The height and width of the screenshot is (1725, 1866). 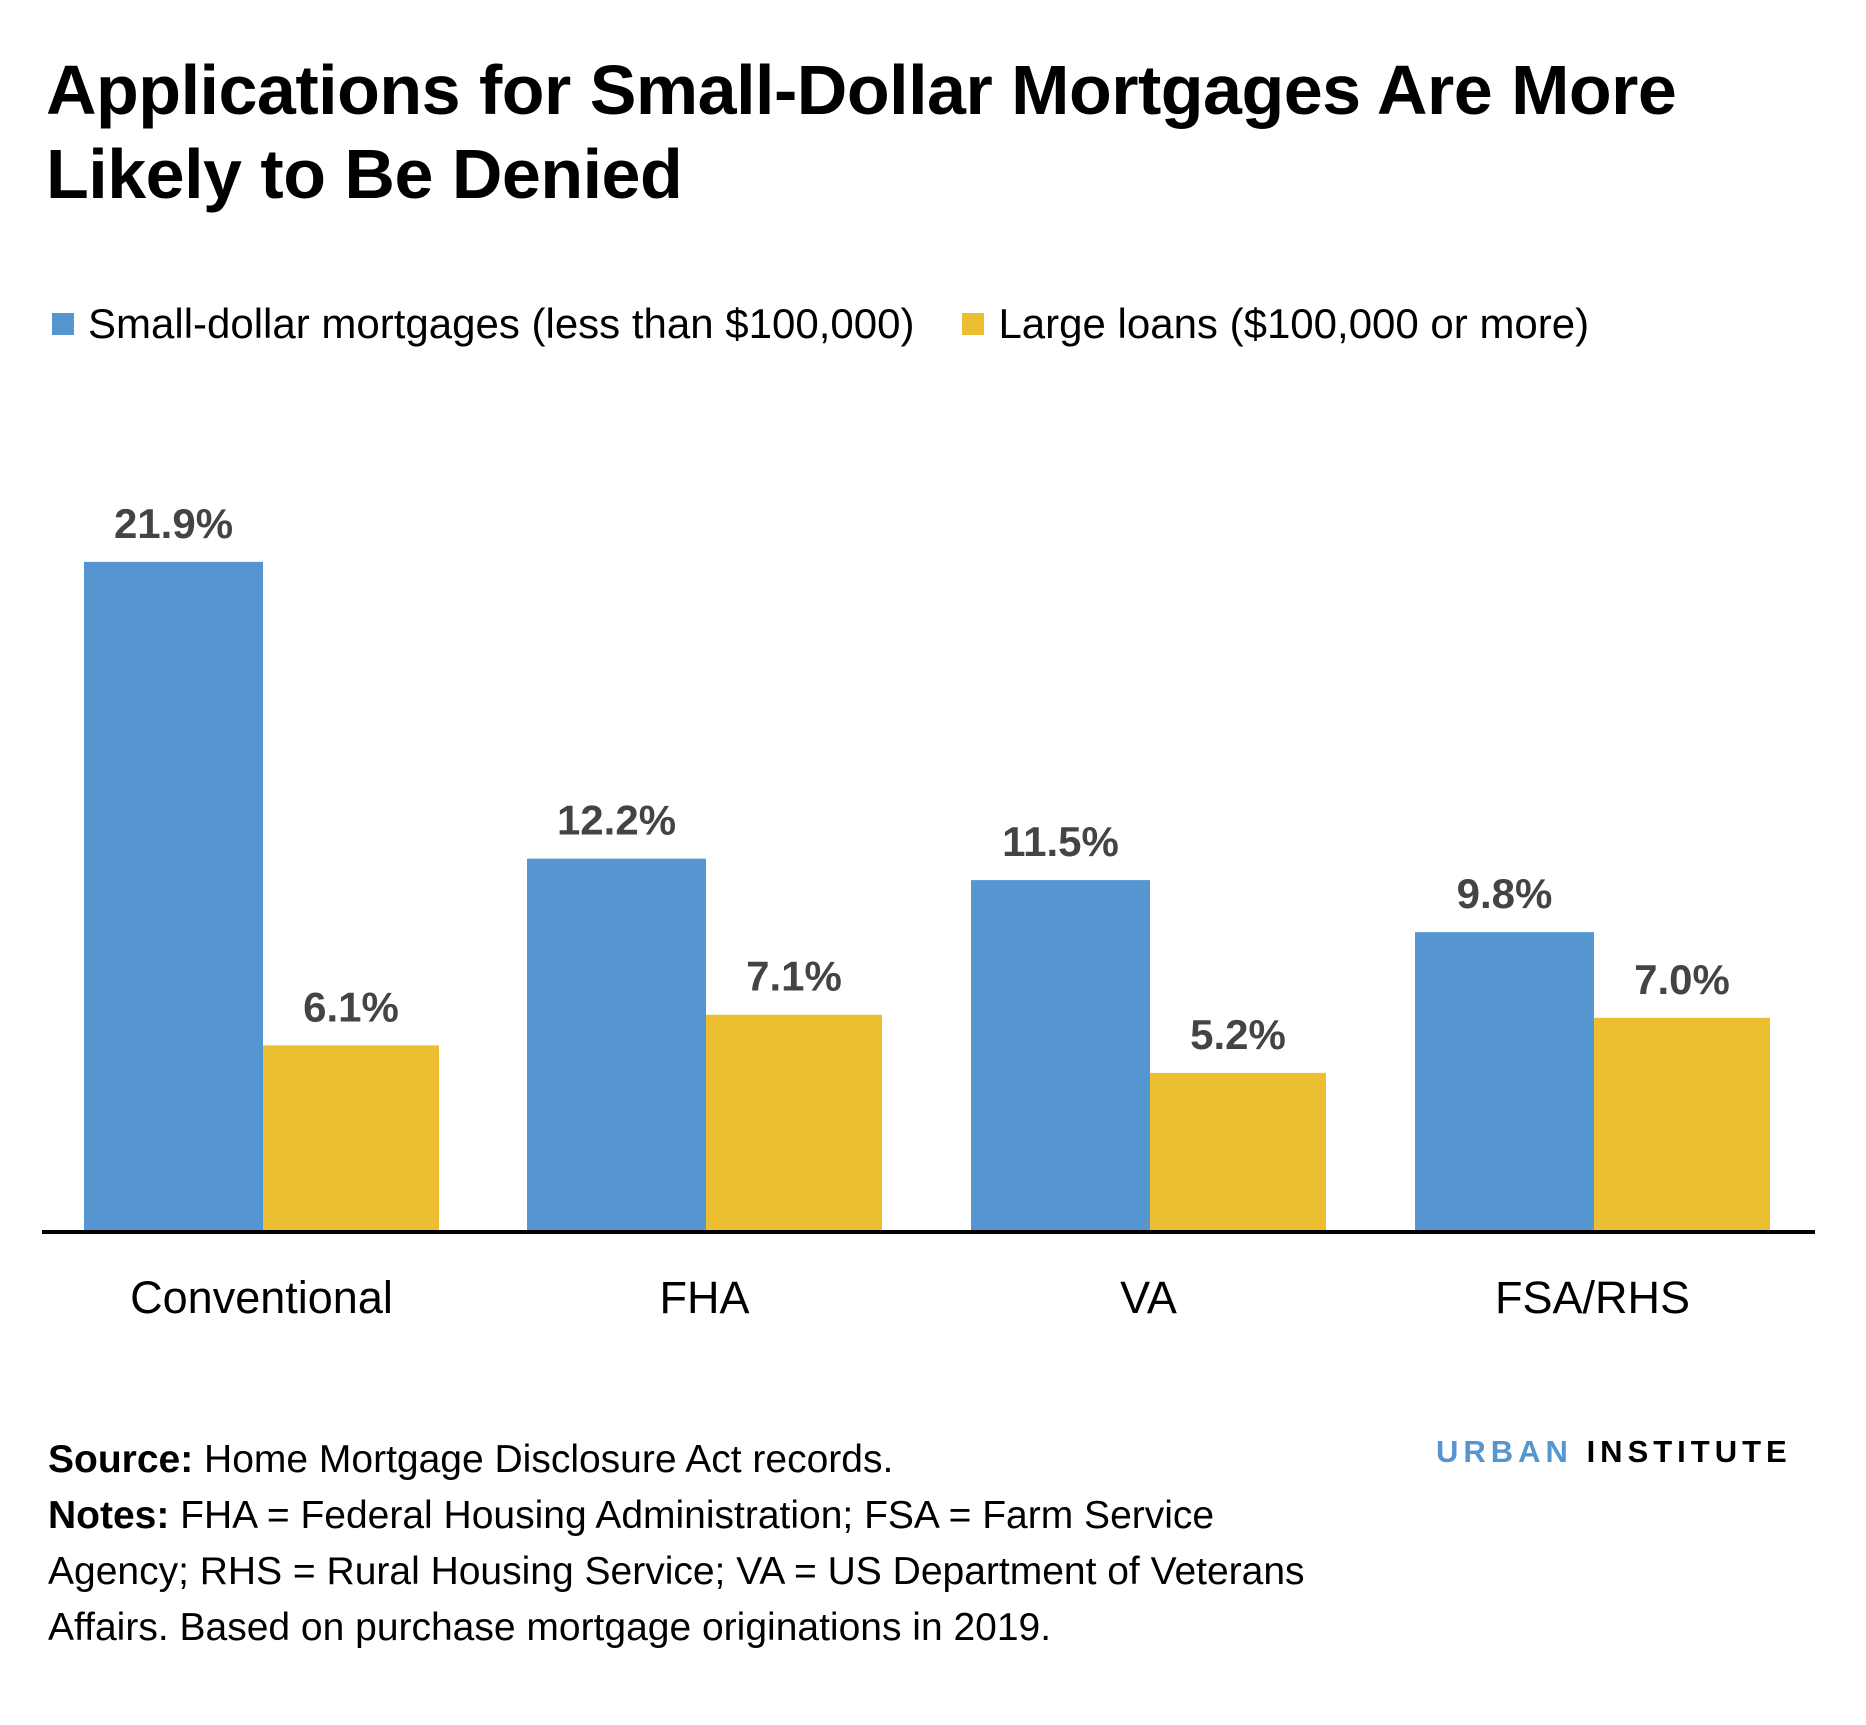 What do you see at coordinates (261, 1297) in the screenshot?
I see `category-label: Conventional` at bounding box center [261, 1297].